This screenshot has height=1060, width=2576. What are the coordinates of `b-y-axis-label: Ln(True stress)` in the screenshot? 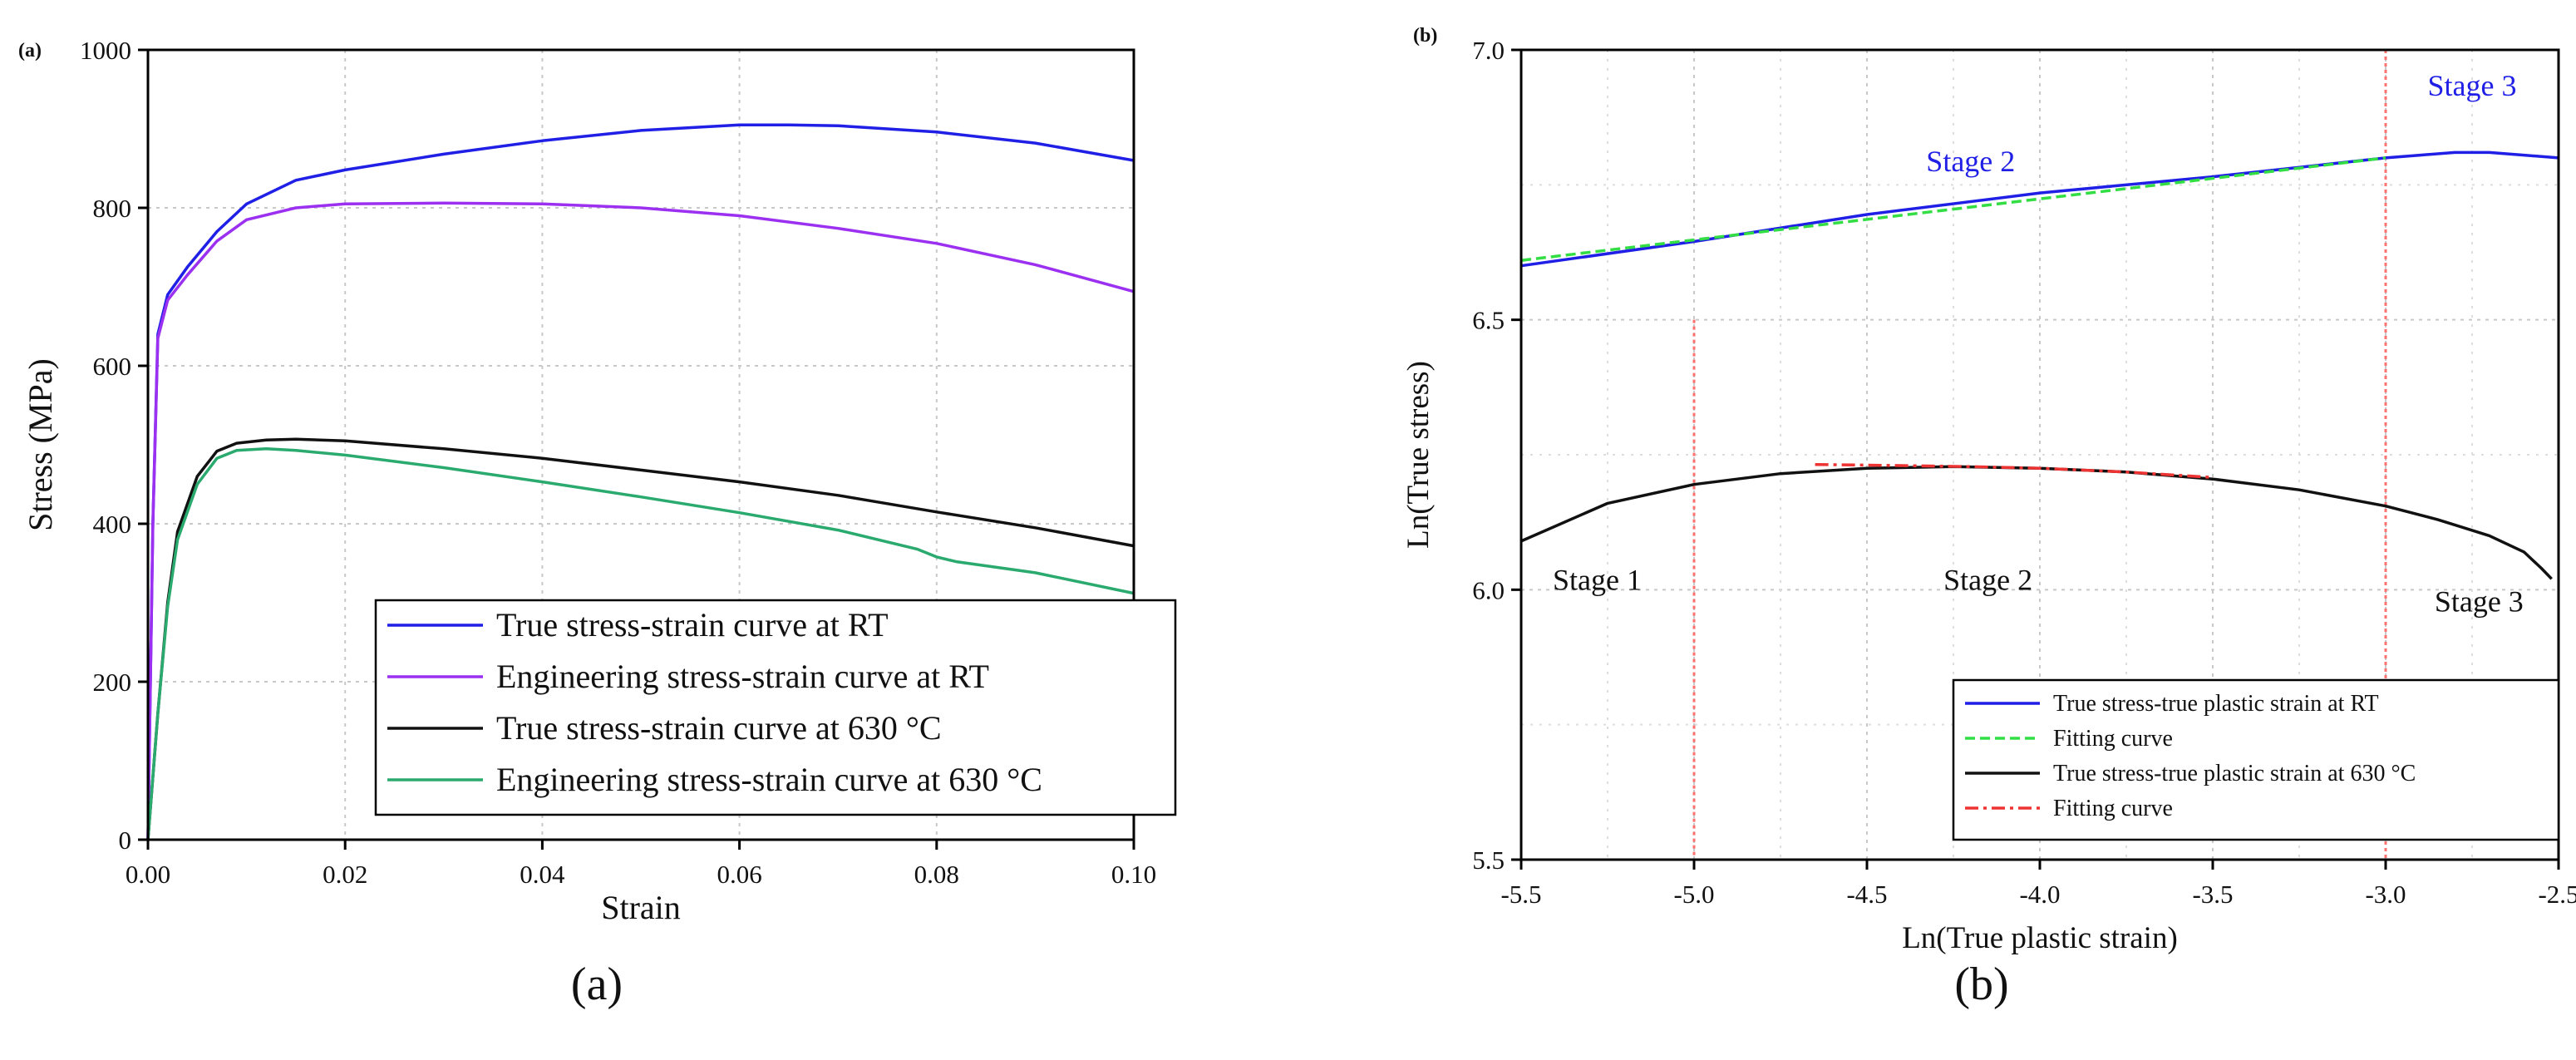 It's located at (1418, 455).